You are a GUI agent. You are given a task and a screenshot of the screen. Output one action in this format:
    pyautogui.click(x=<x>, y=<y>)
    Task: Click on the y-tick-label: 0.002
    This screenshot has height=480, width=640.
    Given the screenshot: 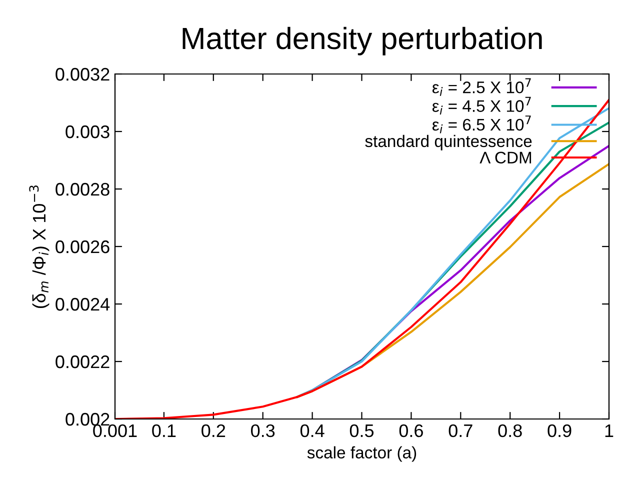 What is the action you would take?
    pyautogui.click(x=88, y=419)
    